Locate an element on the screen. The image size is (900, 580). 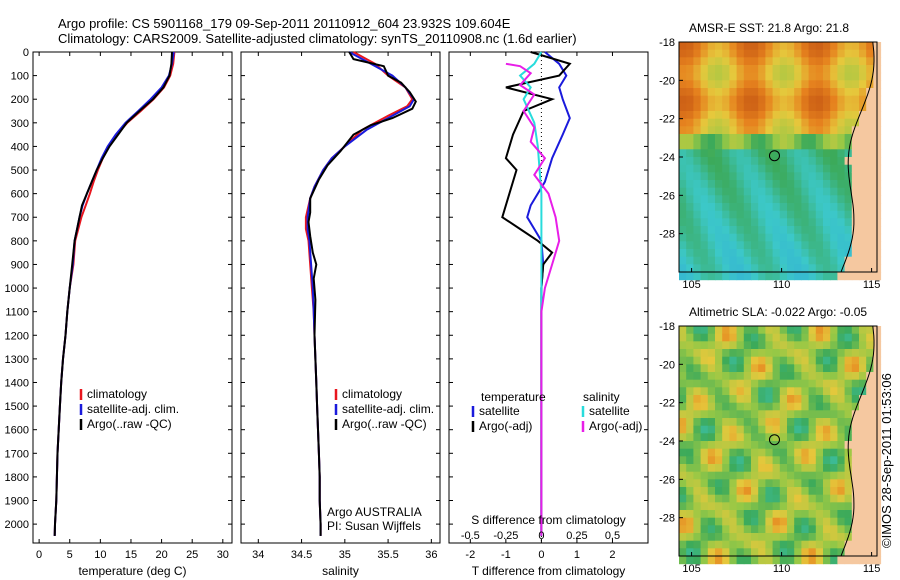
depth-tick-label: 1900 is located at coordinates (17, 502).